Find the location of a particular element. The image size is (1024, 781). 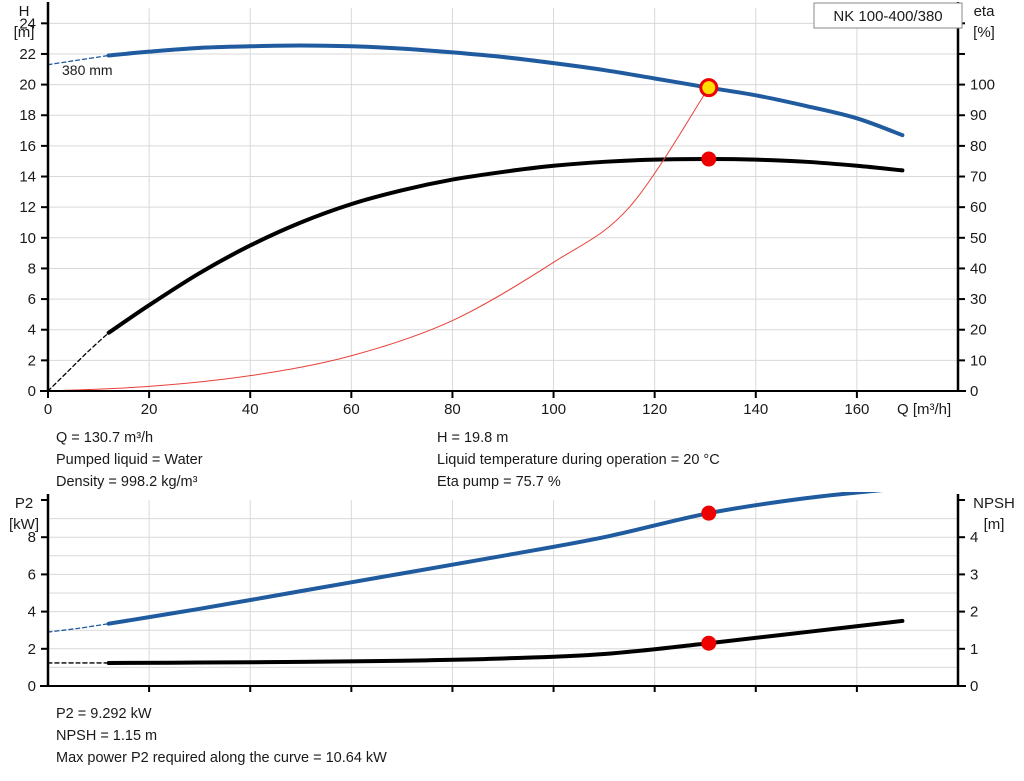

duty-point-power is located at coordinates (709, 513).